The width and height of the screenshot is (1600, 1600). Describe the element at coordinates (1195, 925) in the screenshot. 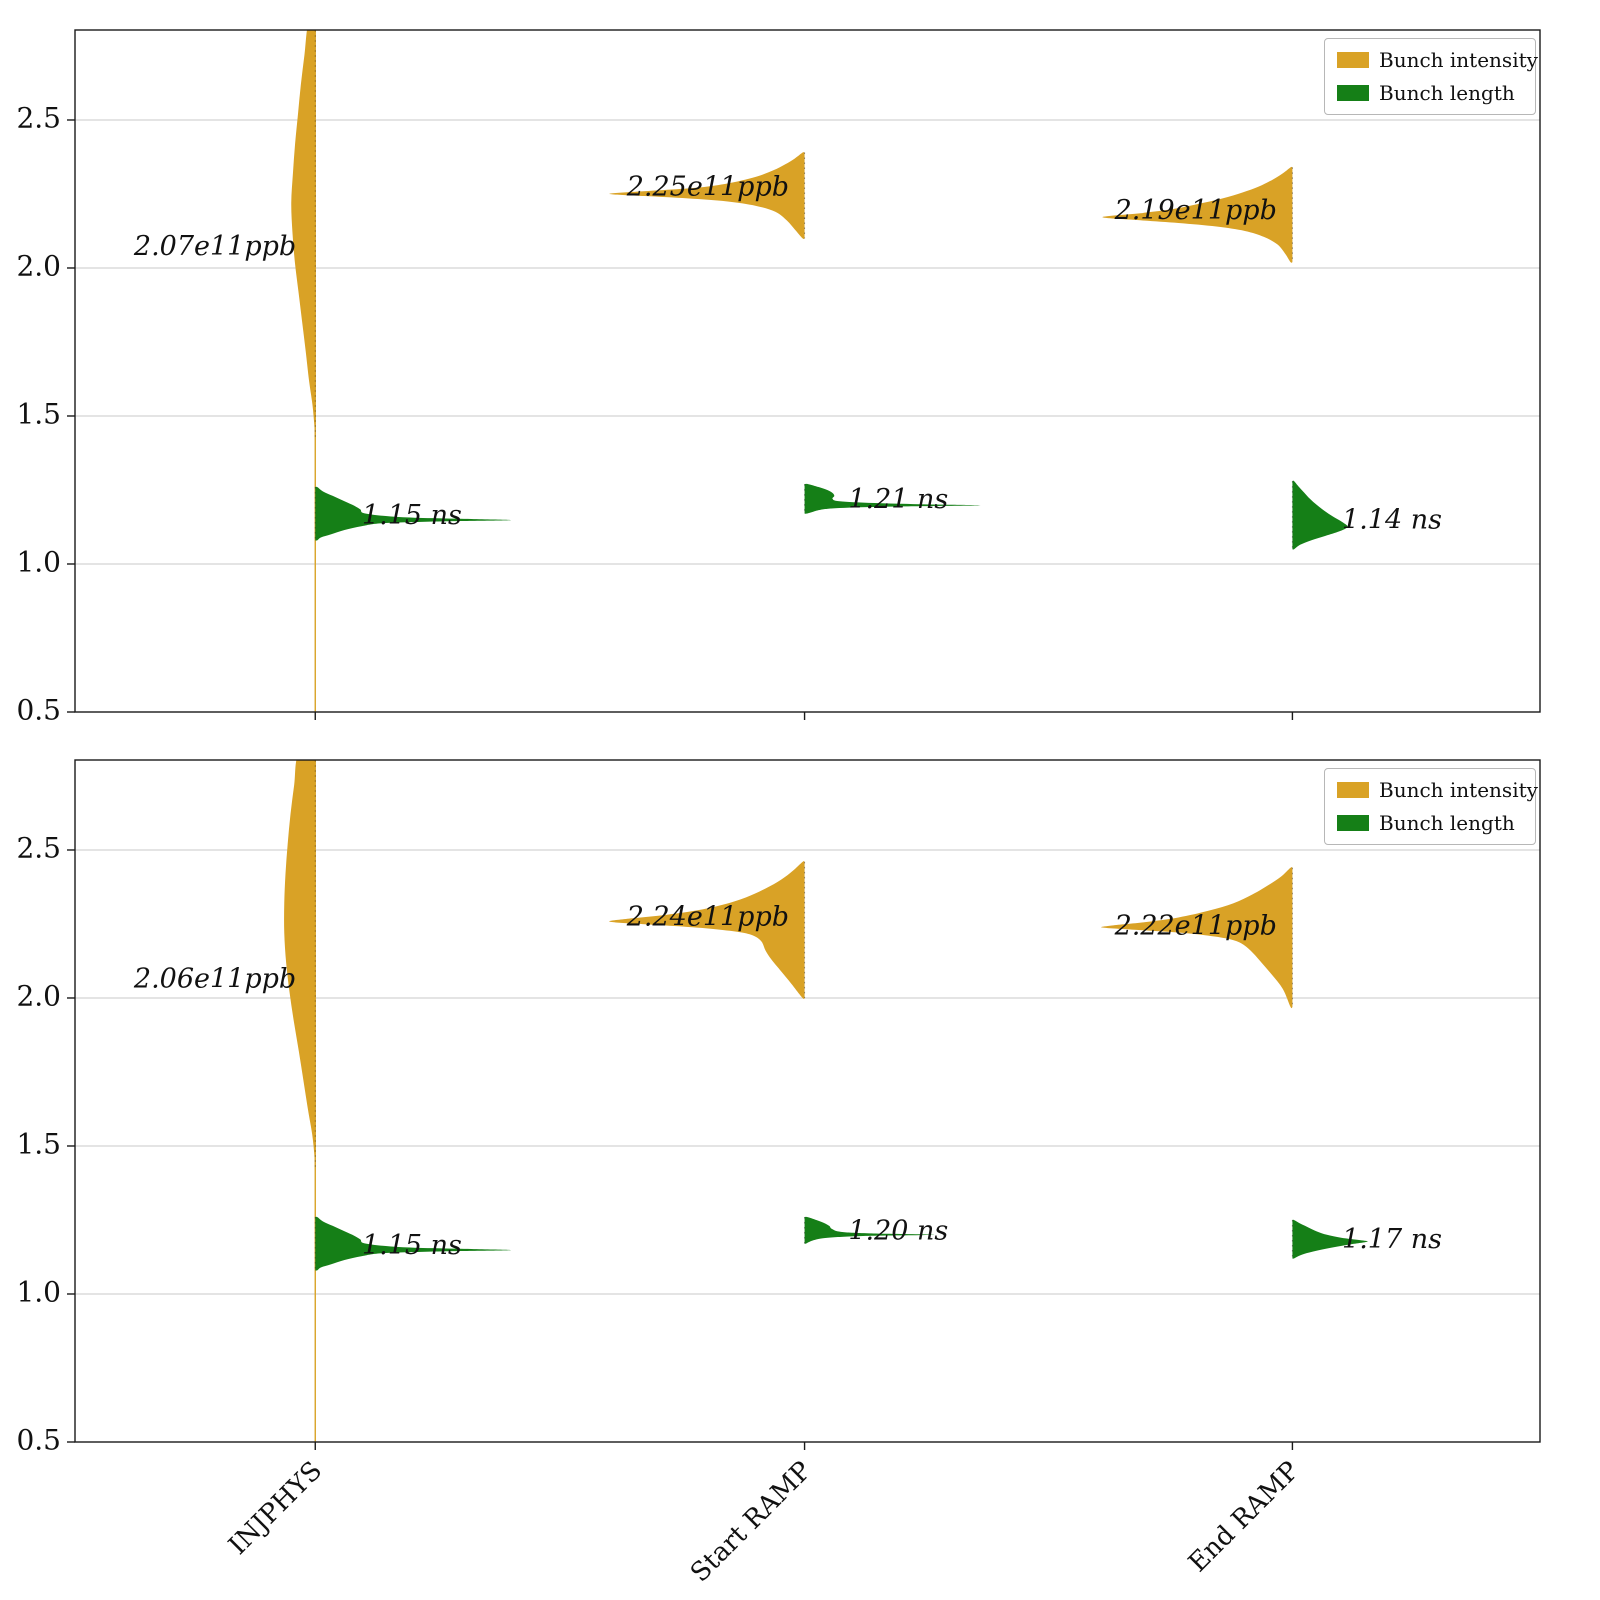

I see `annotation: 2.22e11ppb` at that location.